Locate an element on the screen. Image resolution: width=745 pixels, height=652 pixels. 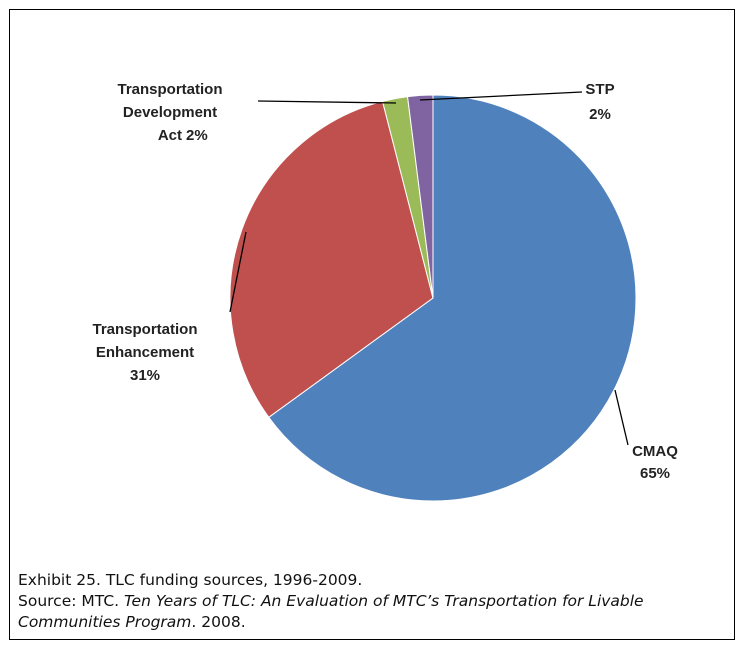
slice-label: Transportation Development Act is located at coordinates (169, 112).